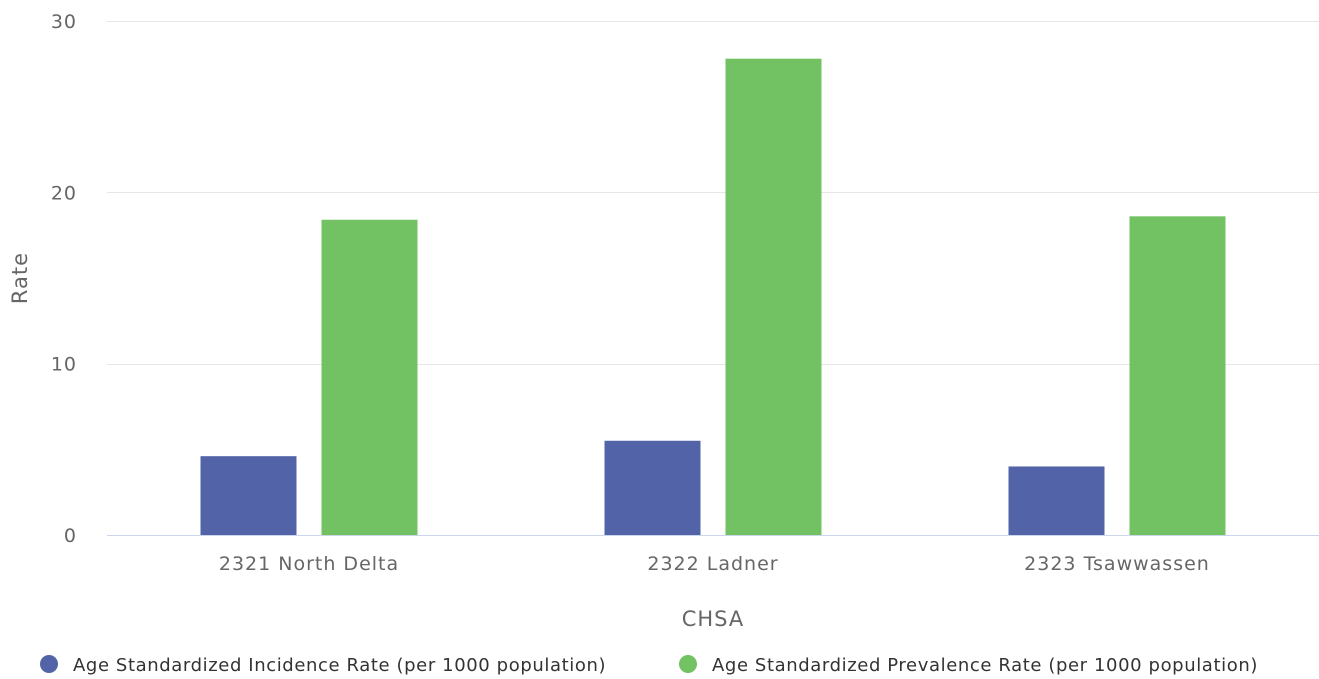 The width and height of the screenshot is (1319, 679). Describe the element at coordinates (64, 193) in the screenshot. I see `y-tick-label: 20` at that location.